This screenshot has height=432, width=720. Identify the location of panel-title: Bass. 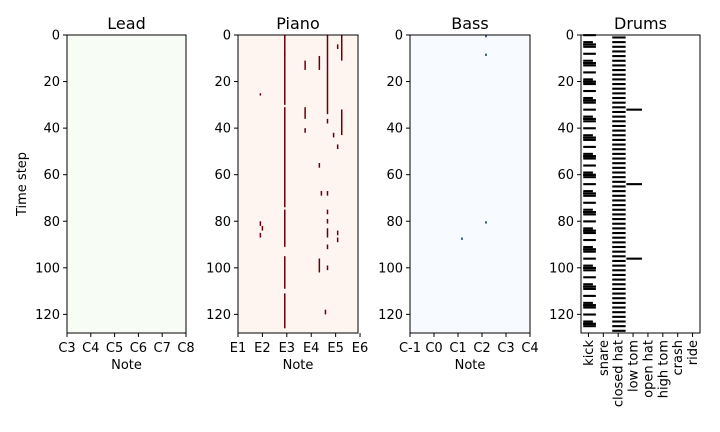
(469, 23).